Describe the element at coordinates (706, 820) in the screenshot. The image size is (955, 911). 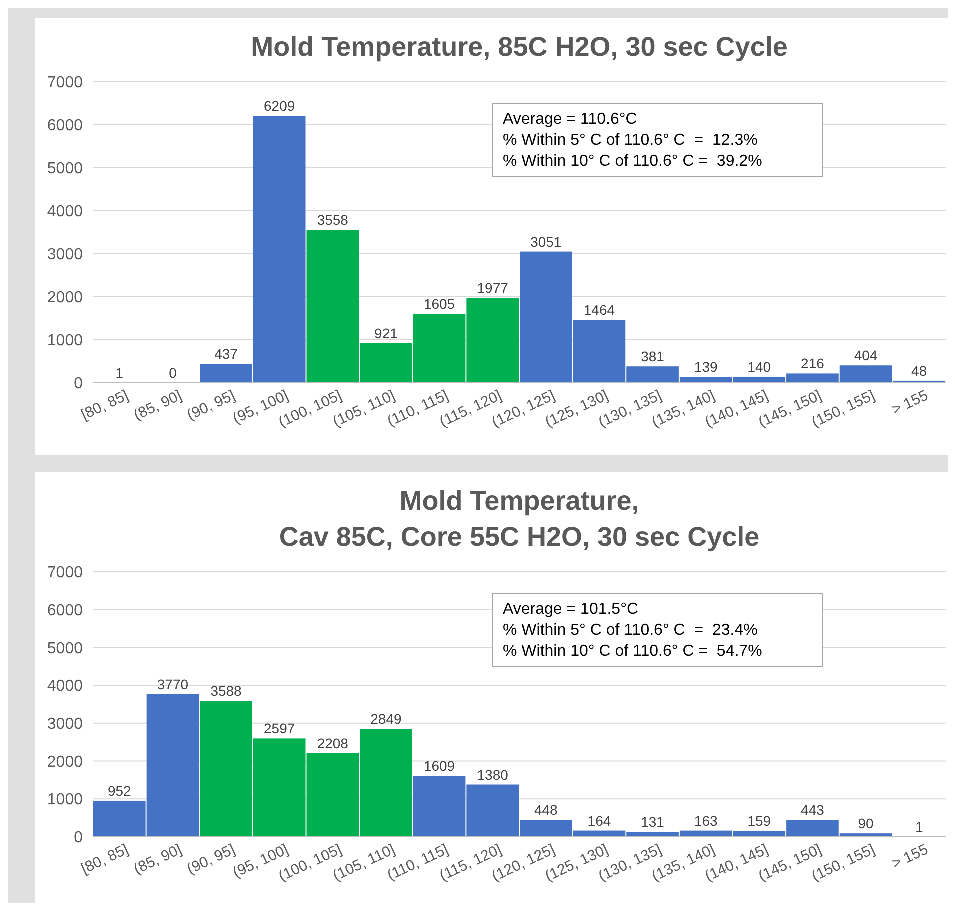
I see `data-label: 163` at that location.